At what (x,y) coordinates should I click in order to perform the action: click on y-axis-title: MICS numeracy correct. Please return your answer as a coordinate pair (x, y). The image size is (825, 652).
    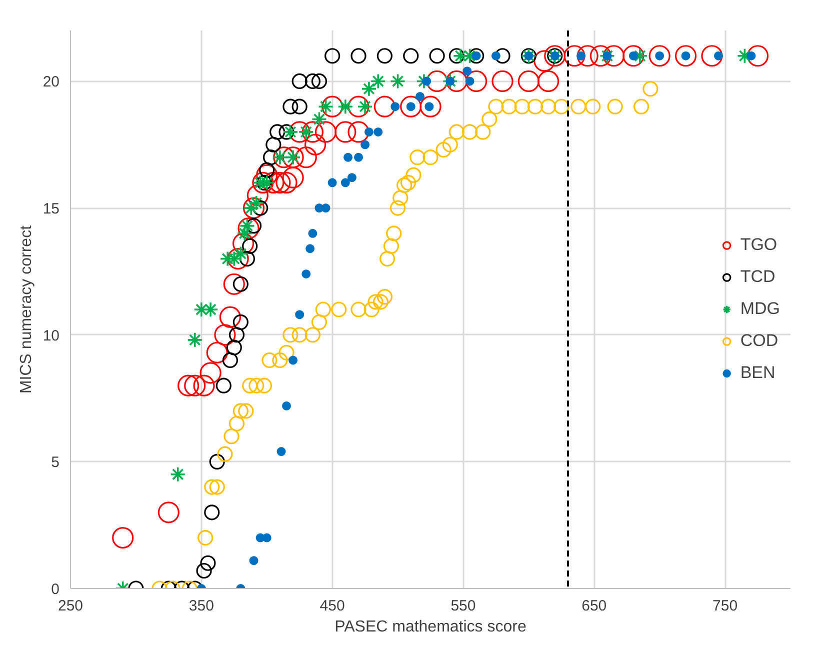
    Looking at the image, I should click on (26, 309).